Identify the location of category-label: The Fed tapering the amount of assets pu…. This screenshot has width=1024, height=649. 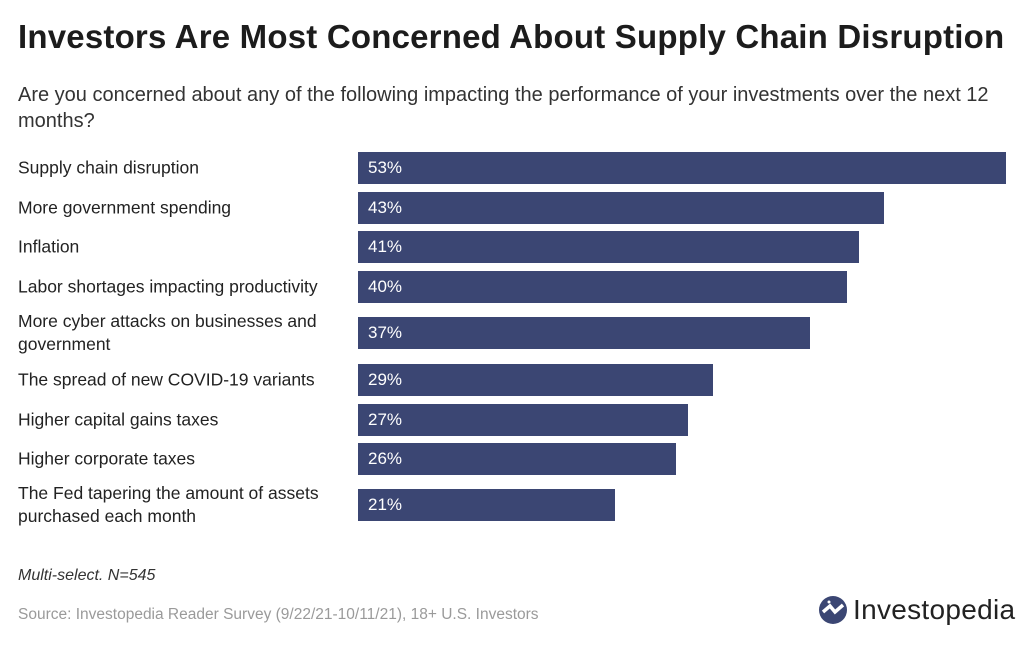
(168, 504).